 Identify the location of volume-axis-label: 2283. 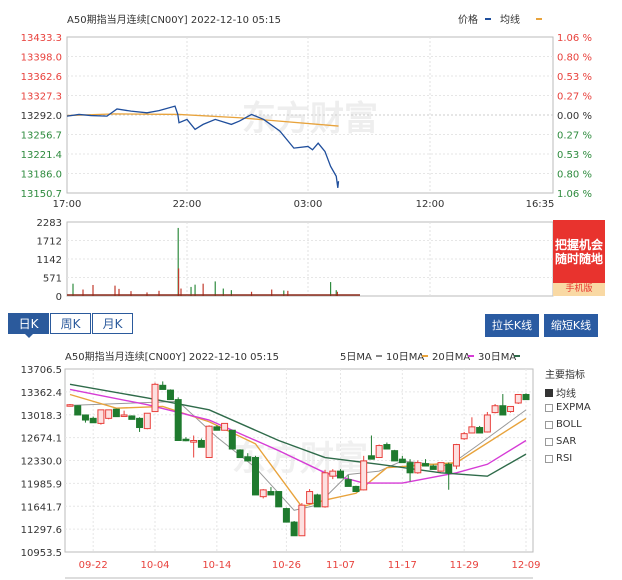
(49, 223).